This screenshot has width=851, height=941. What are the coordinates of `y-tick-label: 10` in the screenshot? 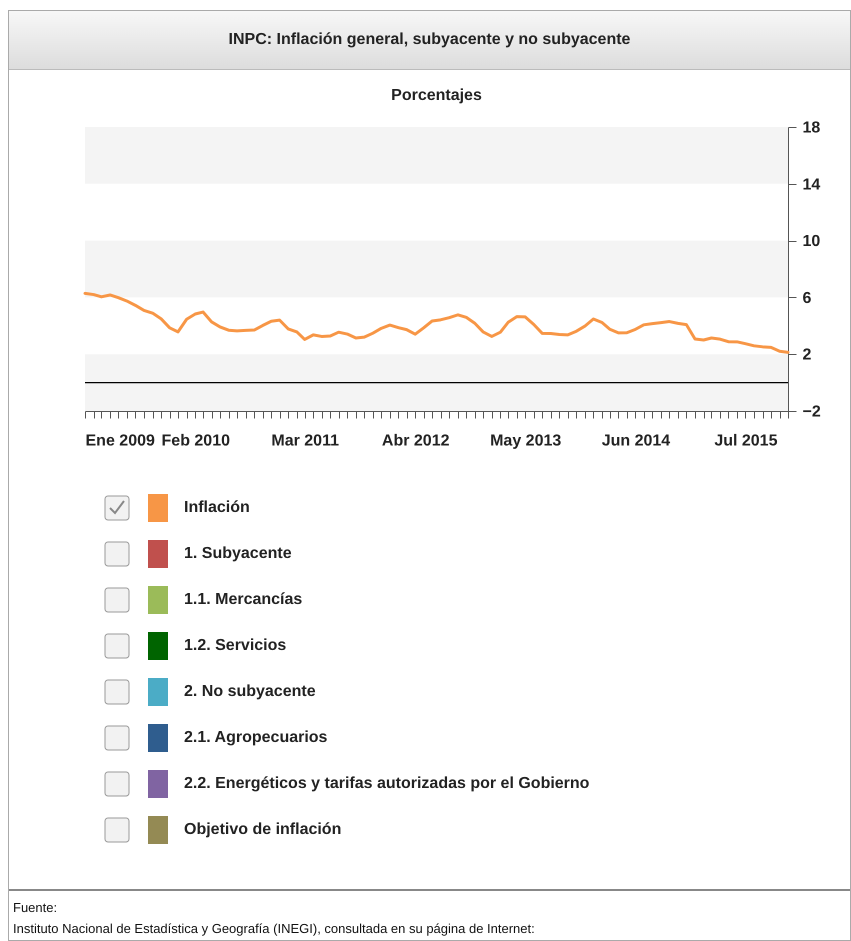 It's located at (811, 241).